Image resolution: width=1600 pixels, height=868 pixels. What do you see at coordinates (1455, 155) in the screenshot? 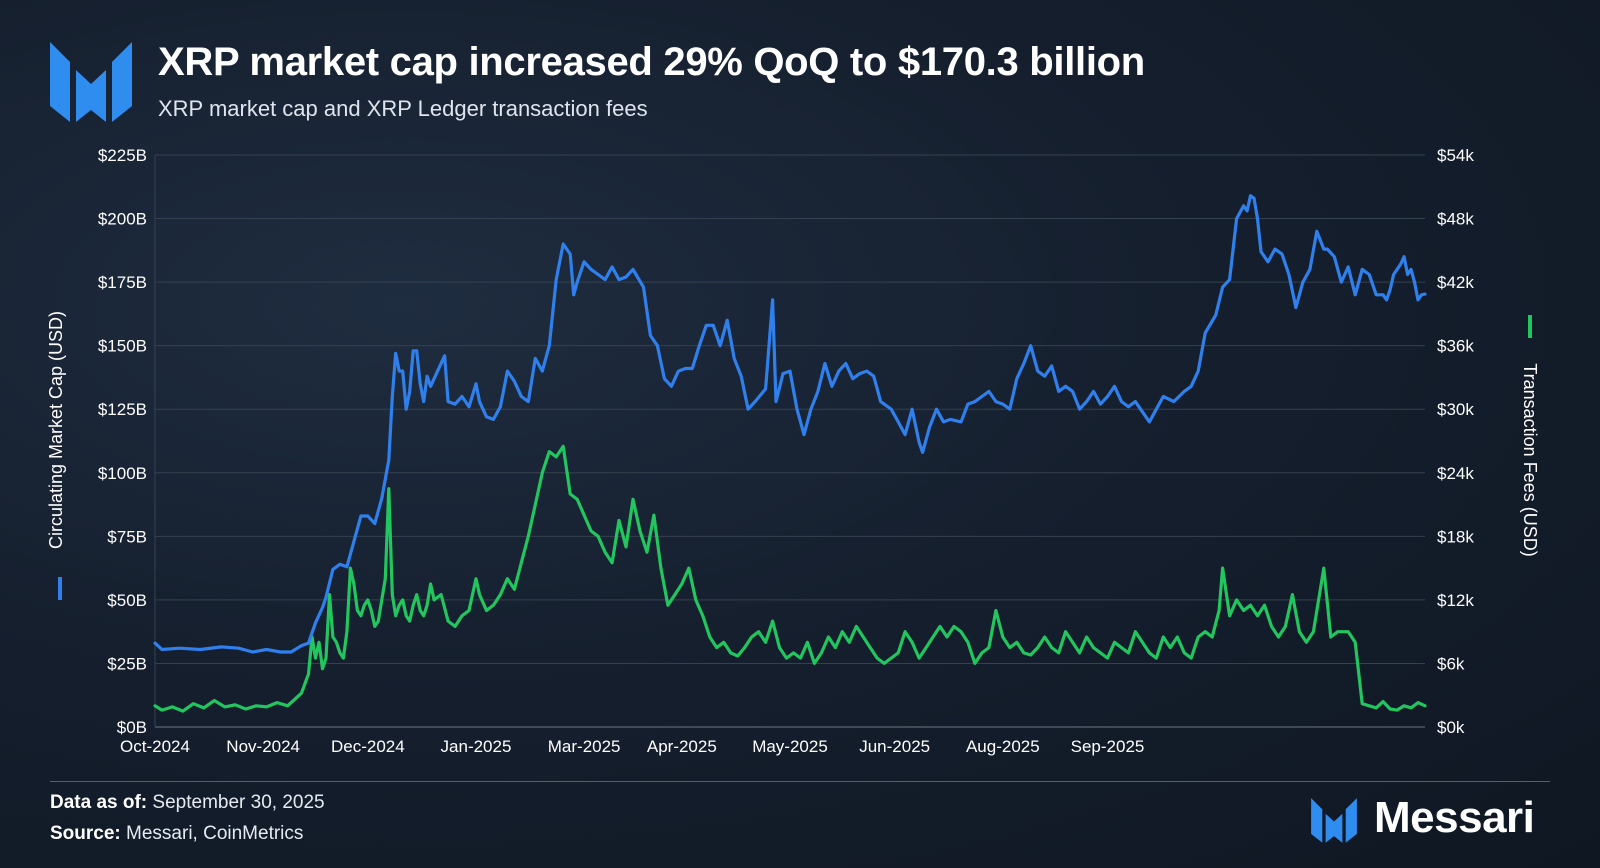
I see `right-tick-label: $54k` at bounding box center [1455, 155].